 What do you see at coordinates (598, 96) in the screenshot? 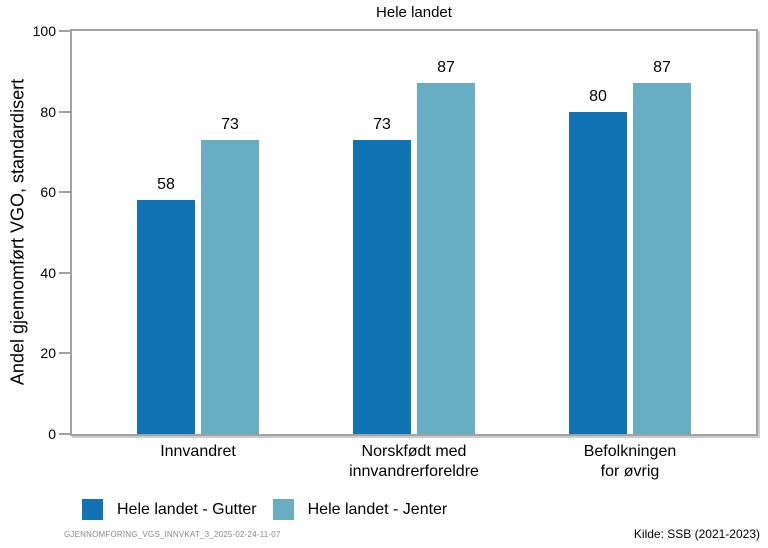
I see `bar-value-label: 80` at bounding box center [598, 96].